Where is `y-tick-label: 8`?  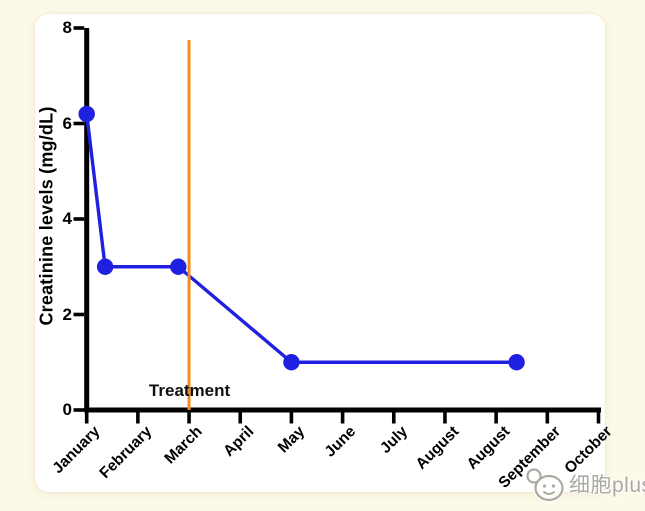
y-tick-label: 8 is located at coordinates (67, 27).